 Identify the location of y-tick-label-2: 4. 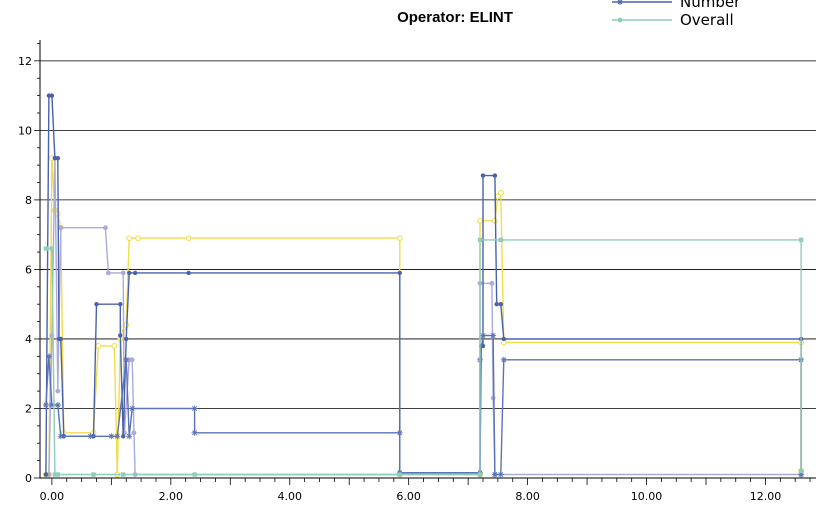
(28, 339).